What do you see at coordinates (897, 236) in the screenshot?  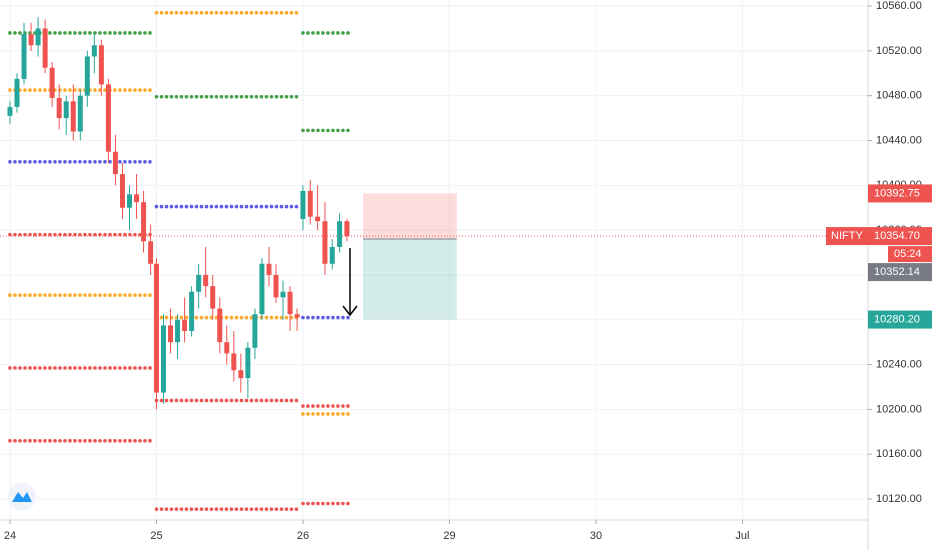 I see `price-label: 10354.70` at bounding box center [897, 236].